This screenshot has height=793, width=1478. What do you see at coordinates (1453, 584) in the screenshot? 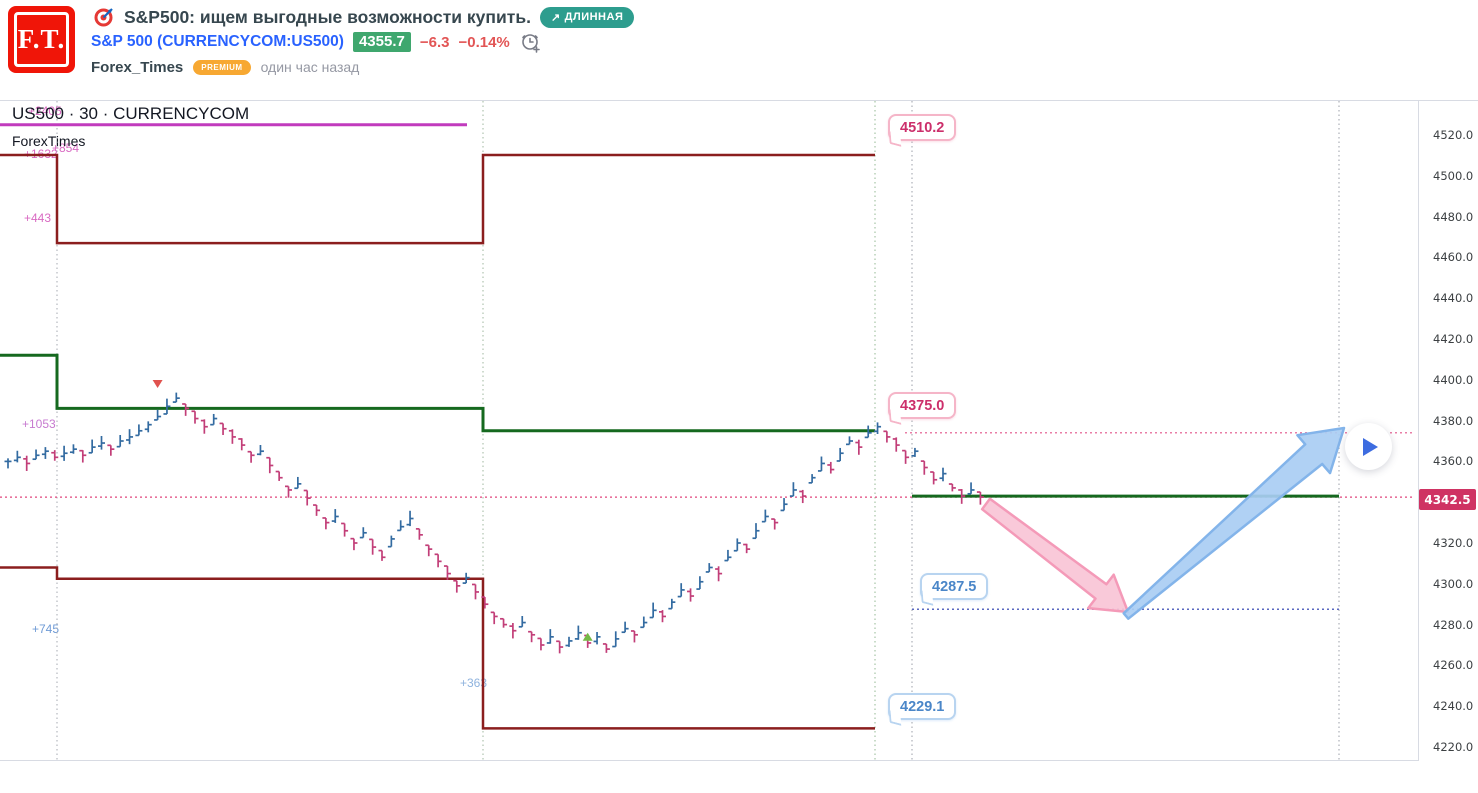
I see `price-axis-label: 4300.0` at bounding box center [1453, 584].